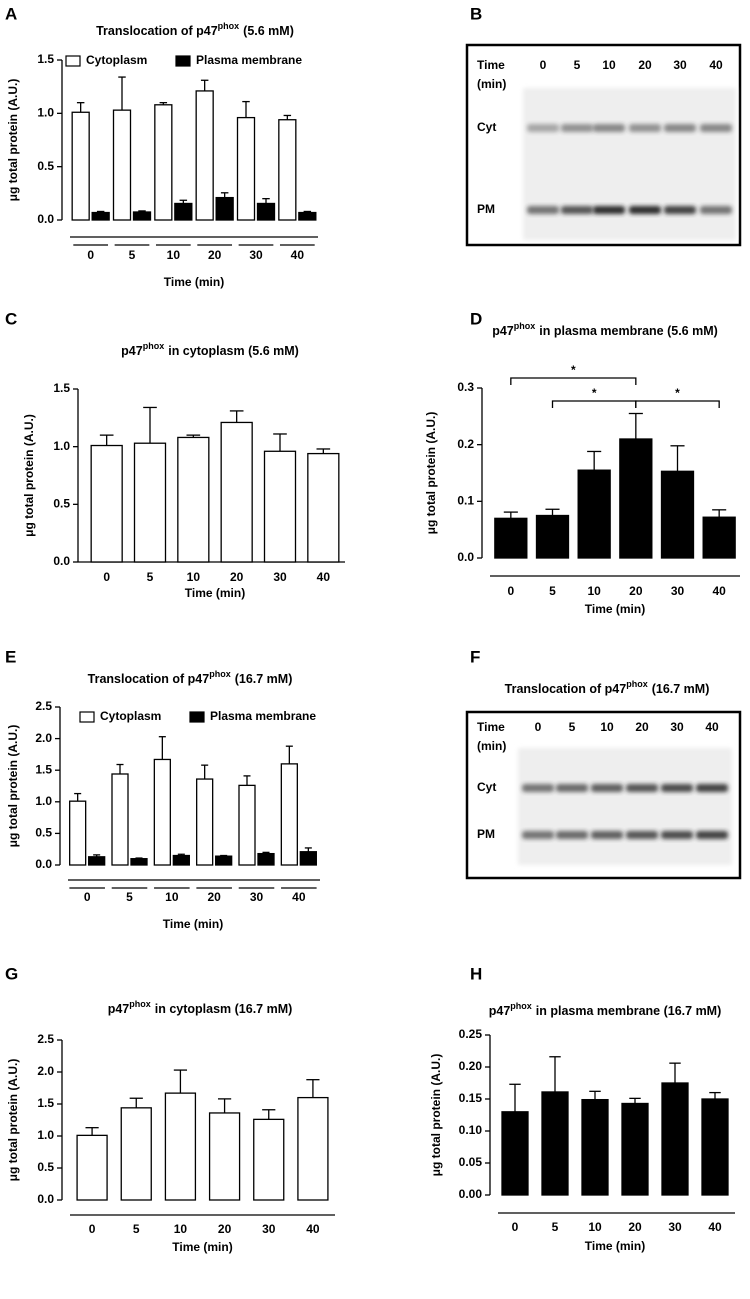 This screenshot has height=1299, width=750. Describe the element at coordinates (486, 127) in the screenshot. I see `row-label: Cyt` at that location.